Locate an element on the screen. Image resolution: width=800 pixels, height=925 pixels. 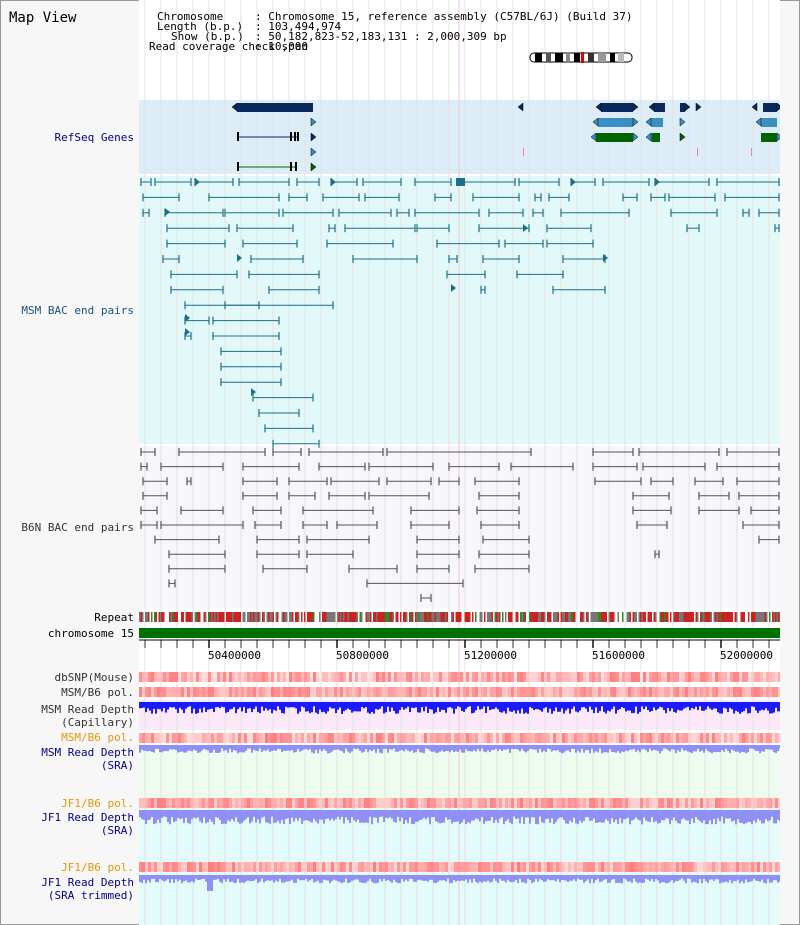
b6n-bac-end-pairs-label: B6N BAC end pairs is located at coordinates (77, 527).